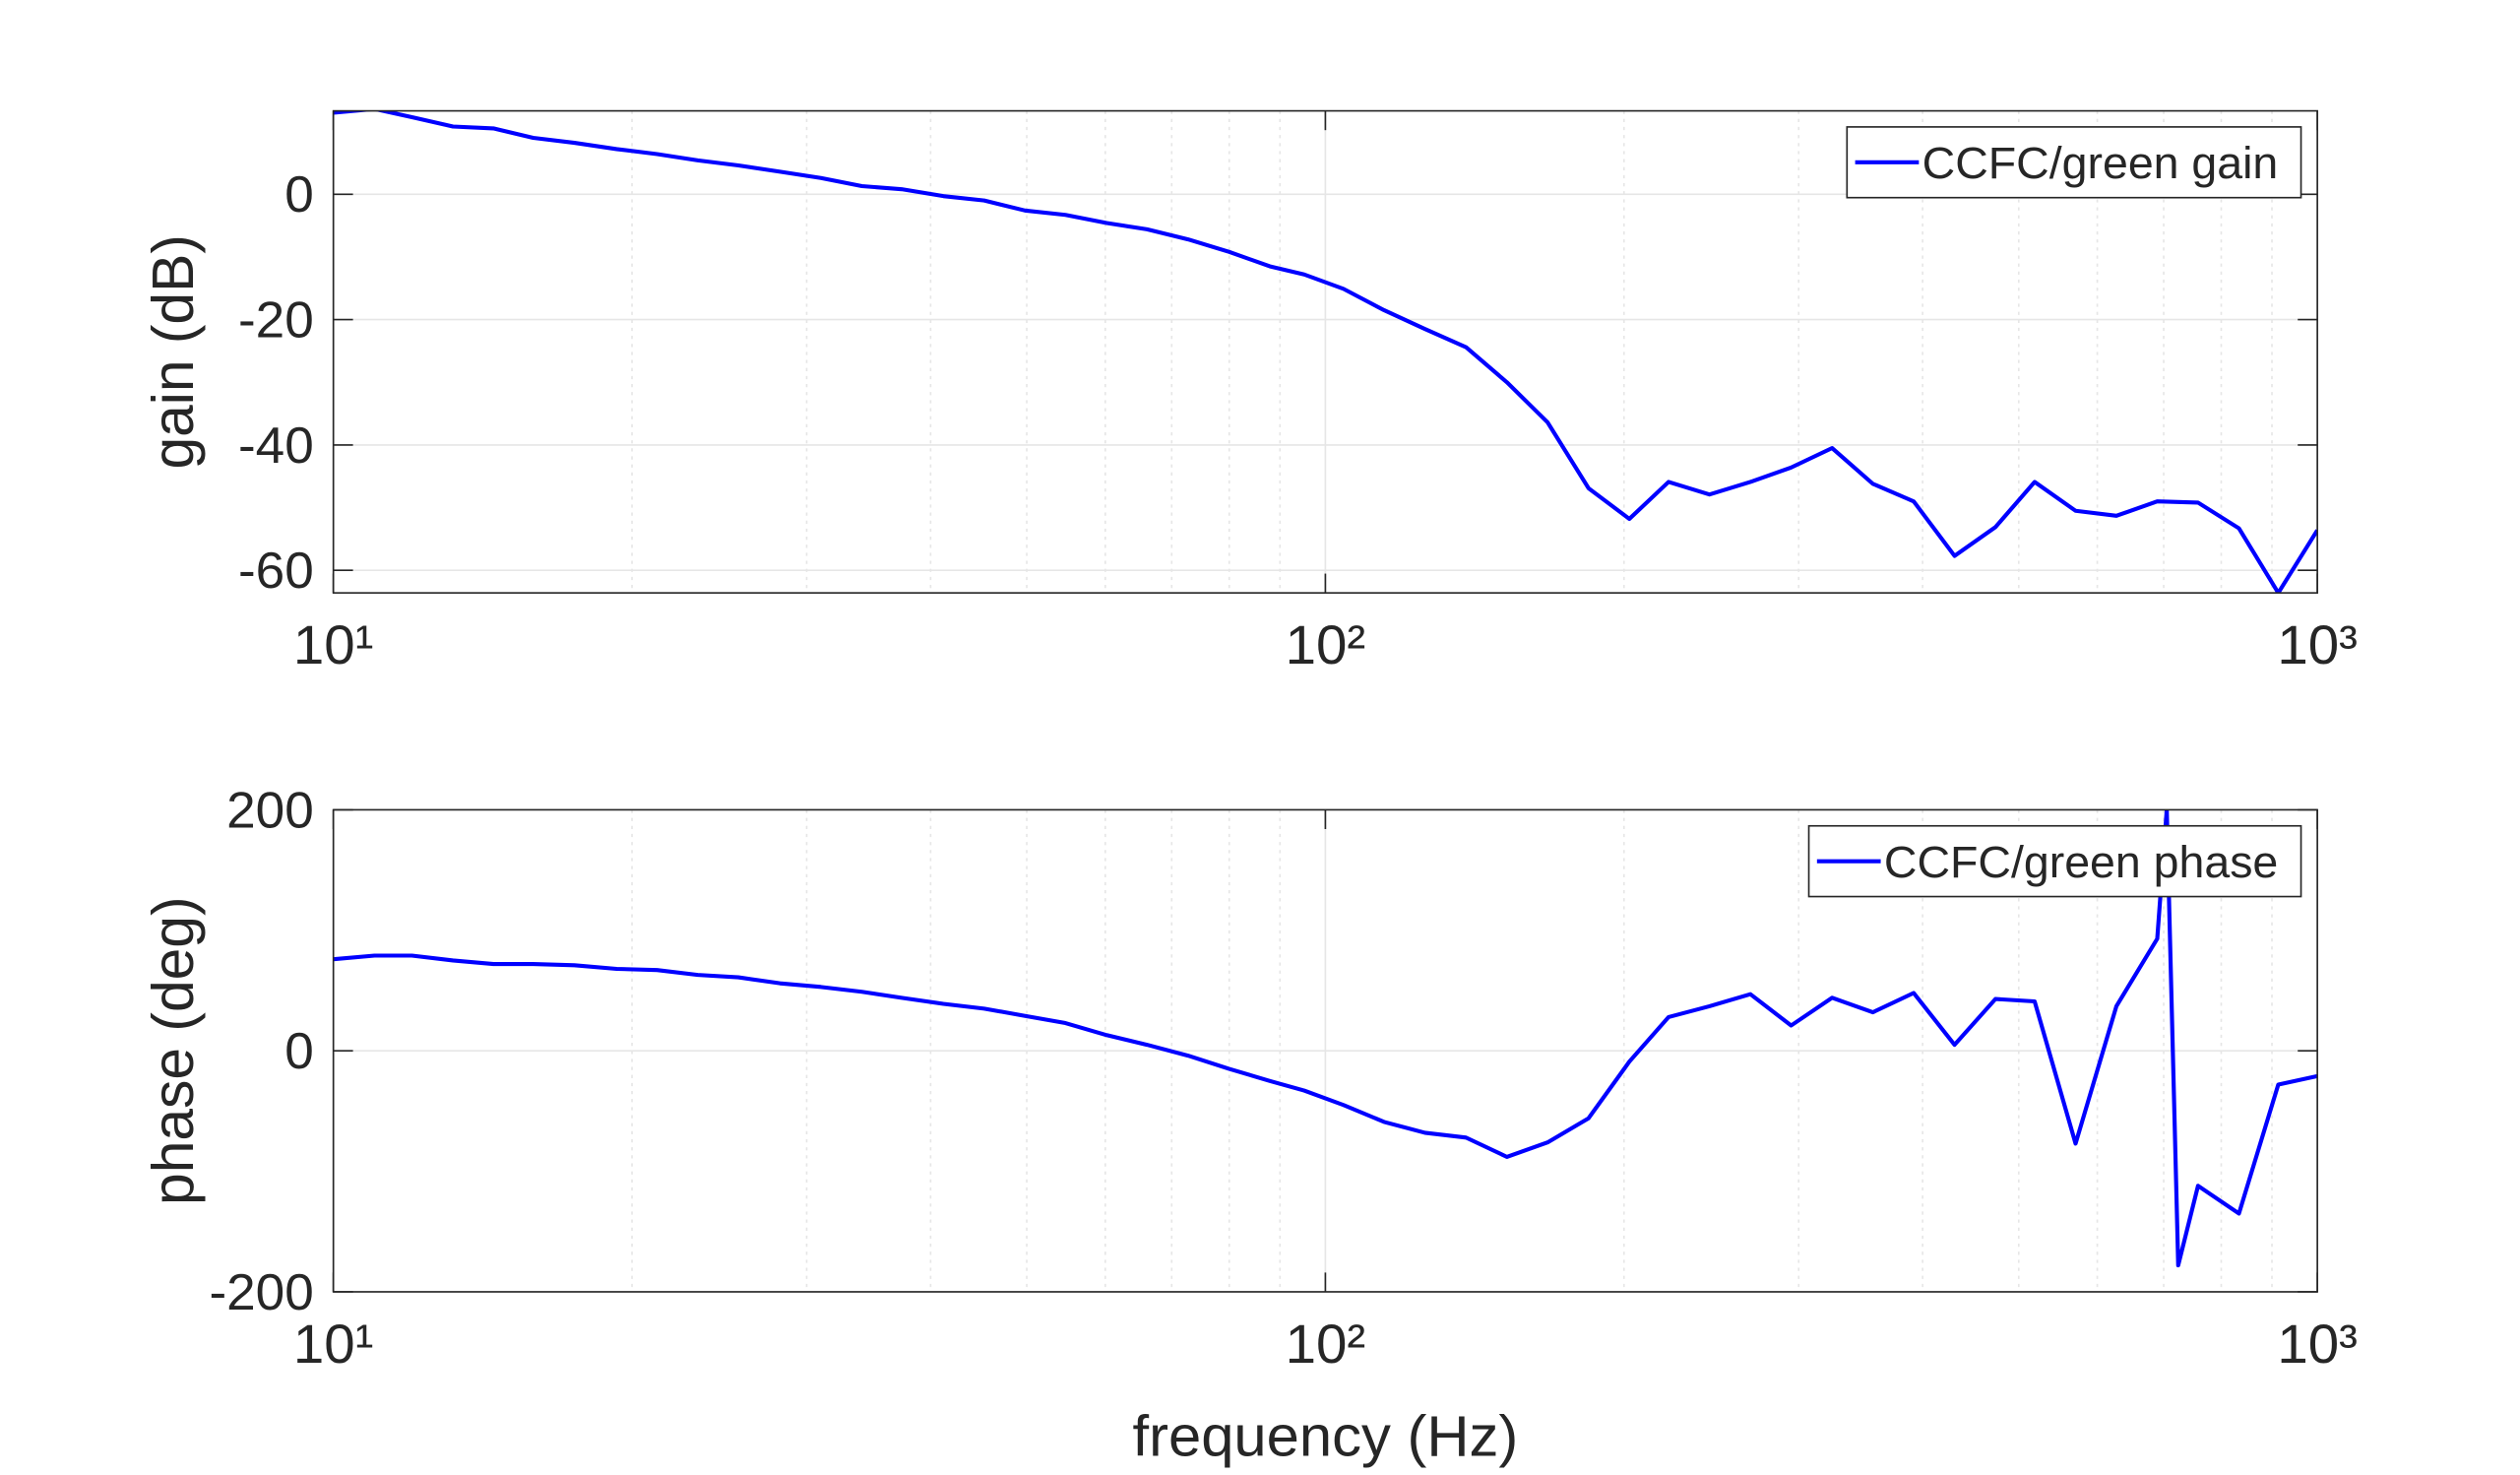 Image resolution: width=2520 pixels, height=1475 pixels. Describe the element at coordinates (276, 571) in the screenshot. I see `y-tick-label: -60` at that location.